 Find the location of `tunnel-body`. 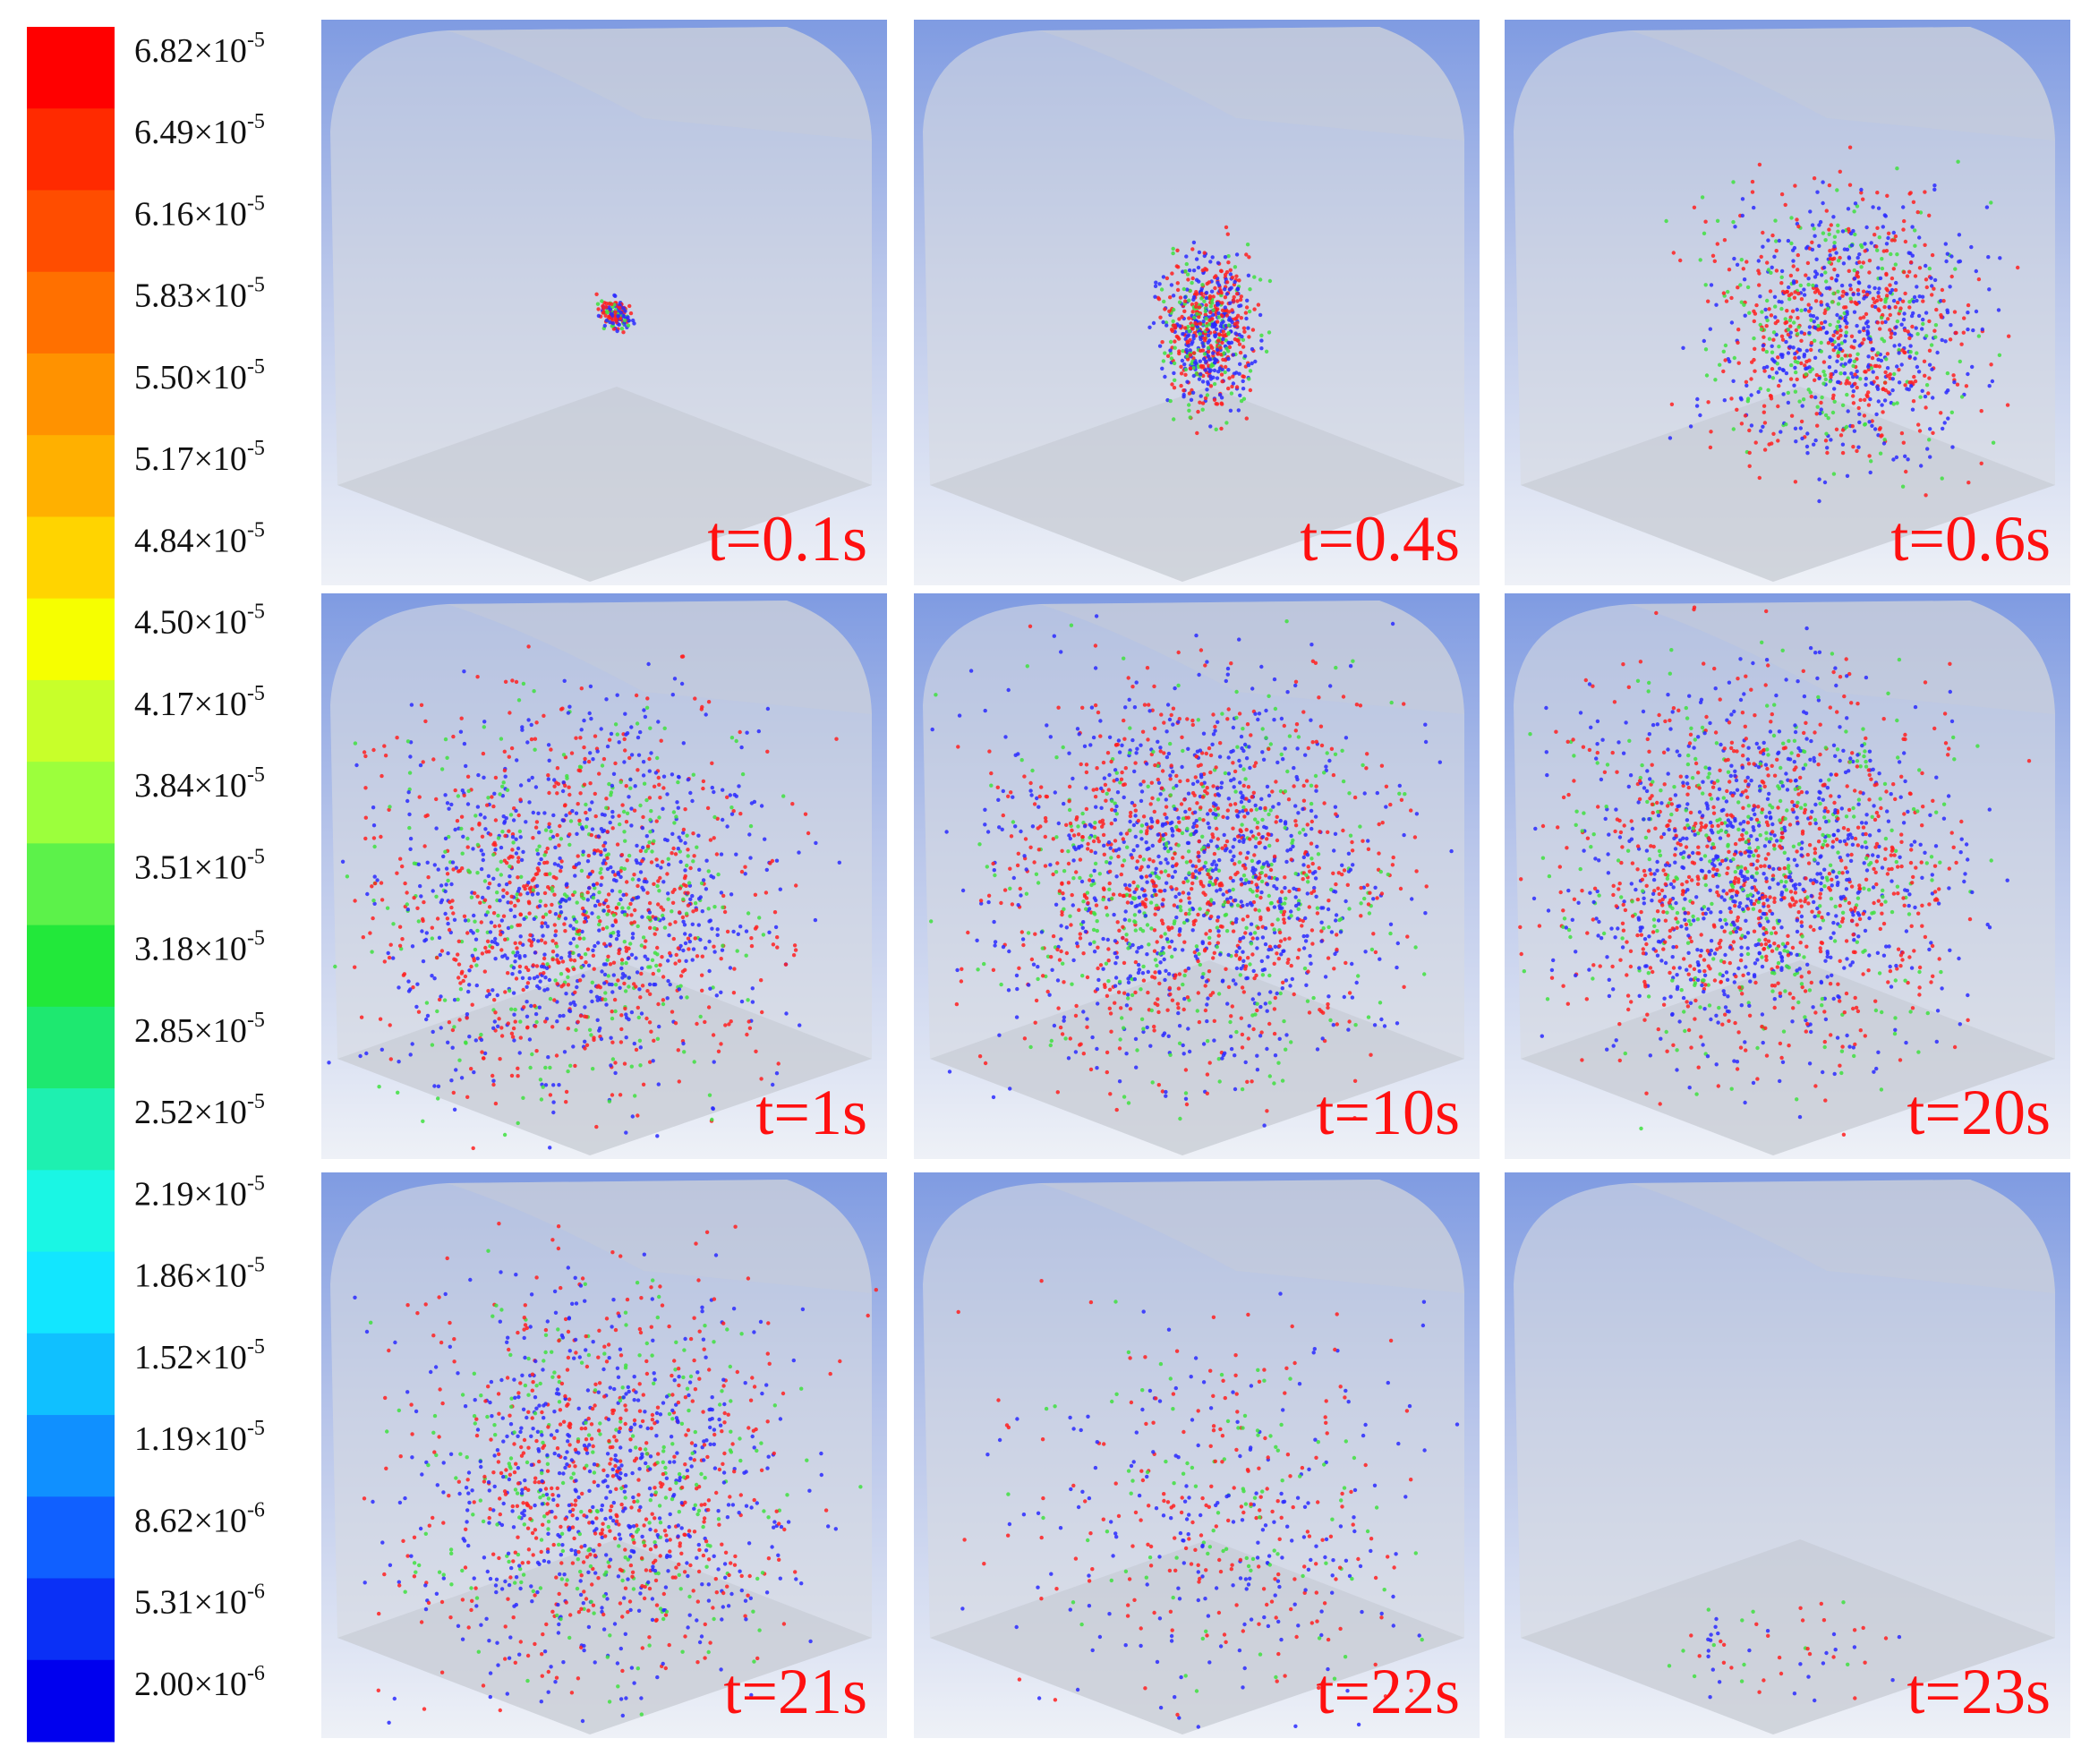

tunnel-body is located at coordinates (601, 304).